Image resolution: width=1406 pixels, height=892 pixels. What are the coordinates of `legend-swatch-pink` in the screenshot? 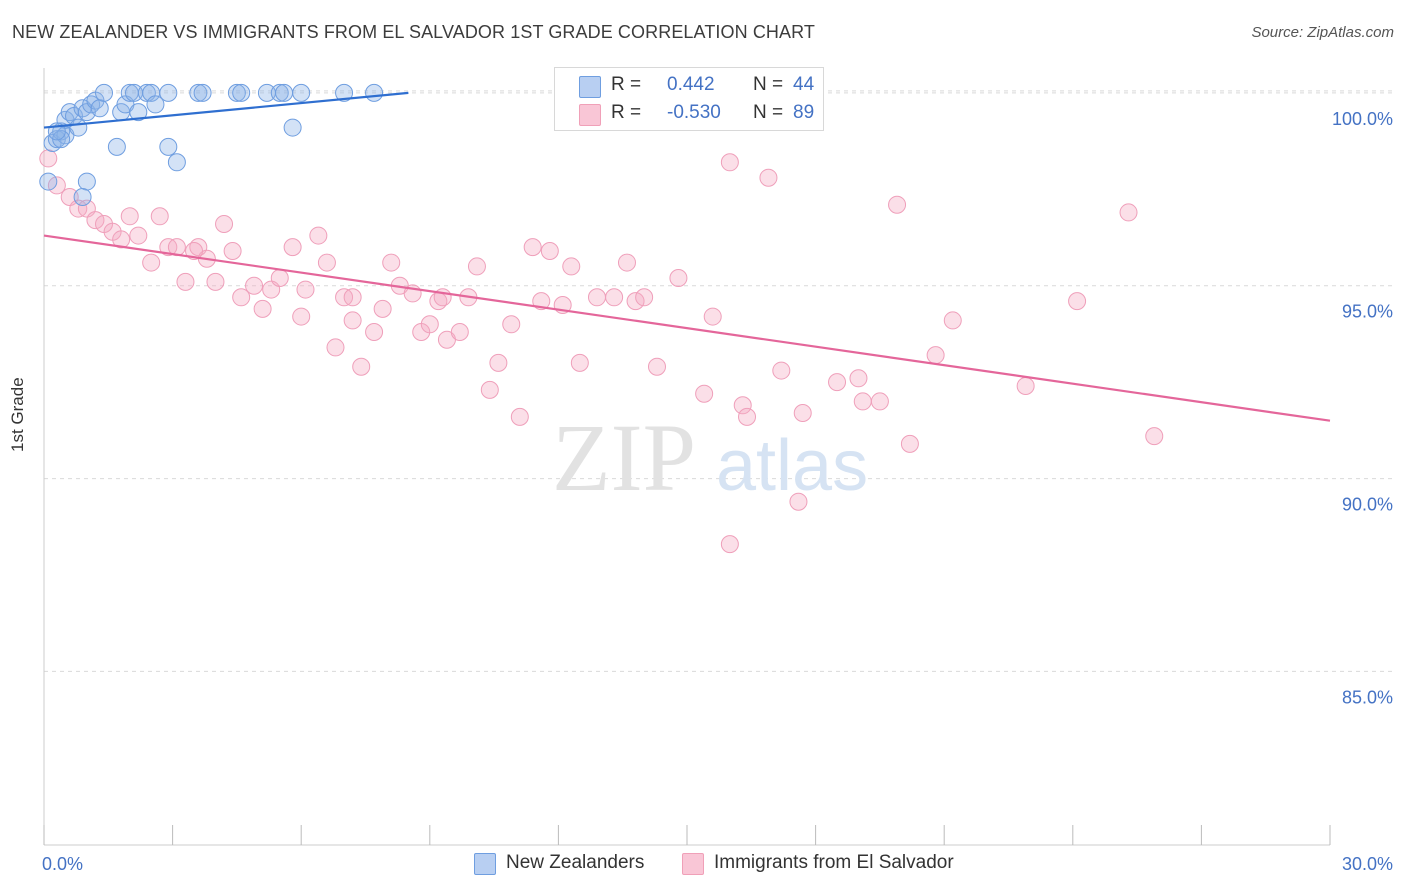 It's located at (590, 115).